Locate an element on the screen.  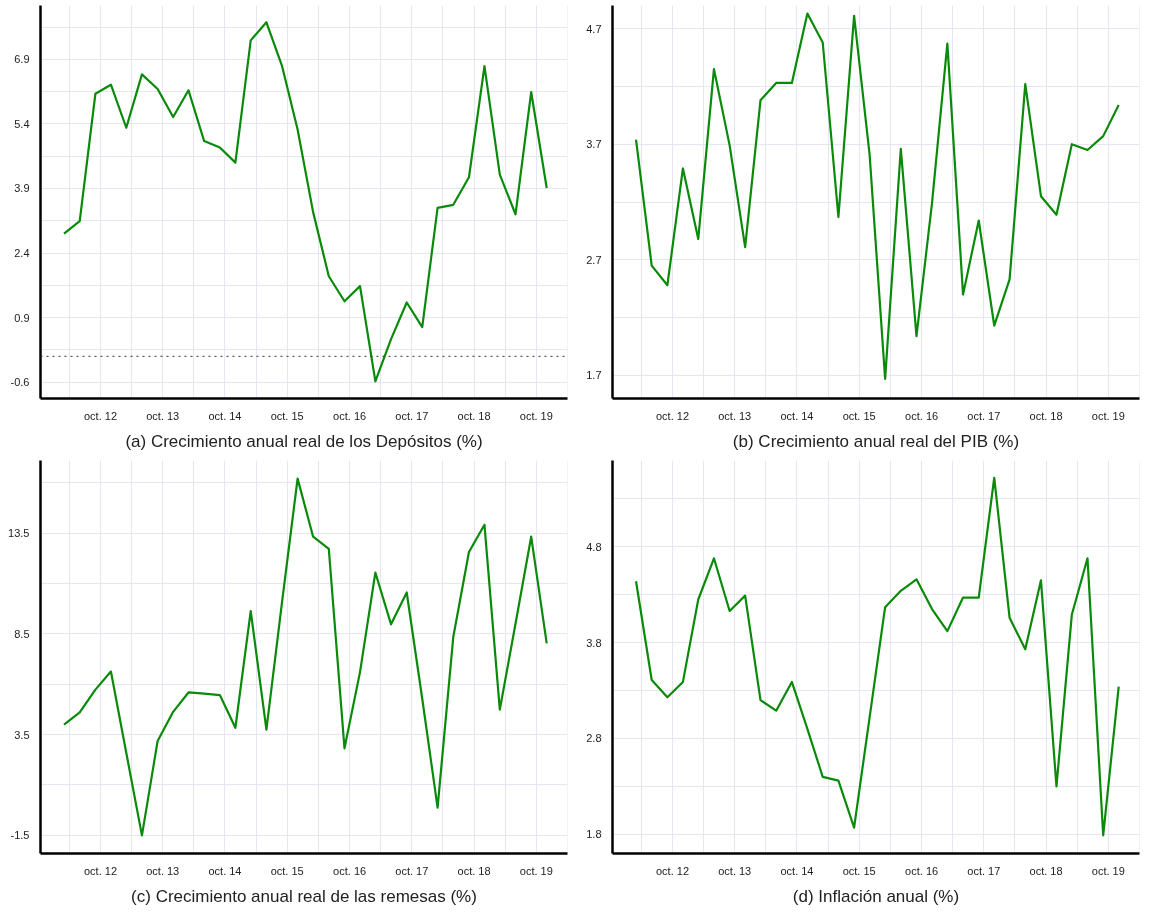
text: (d) Inflación anual (%) is located at coordinates (876, 896).